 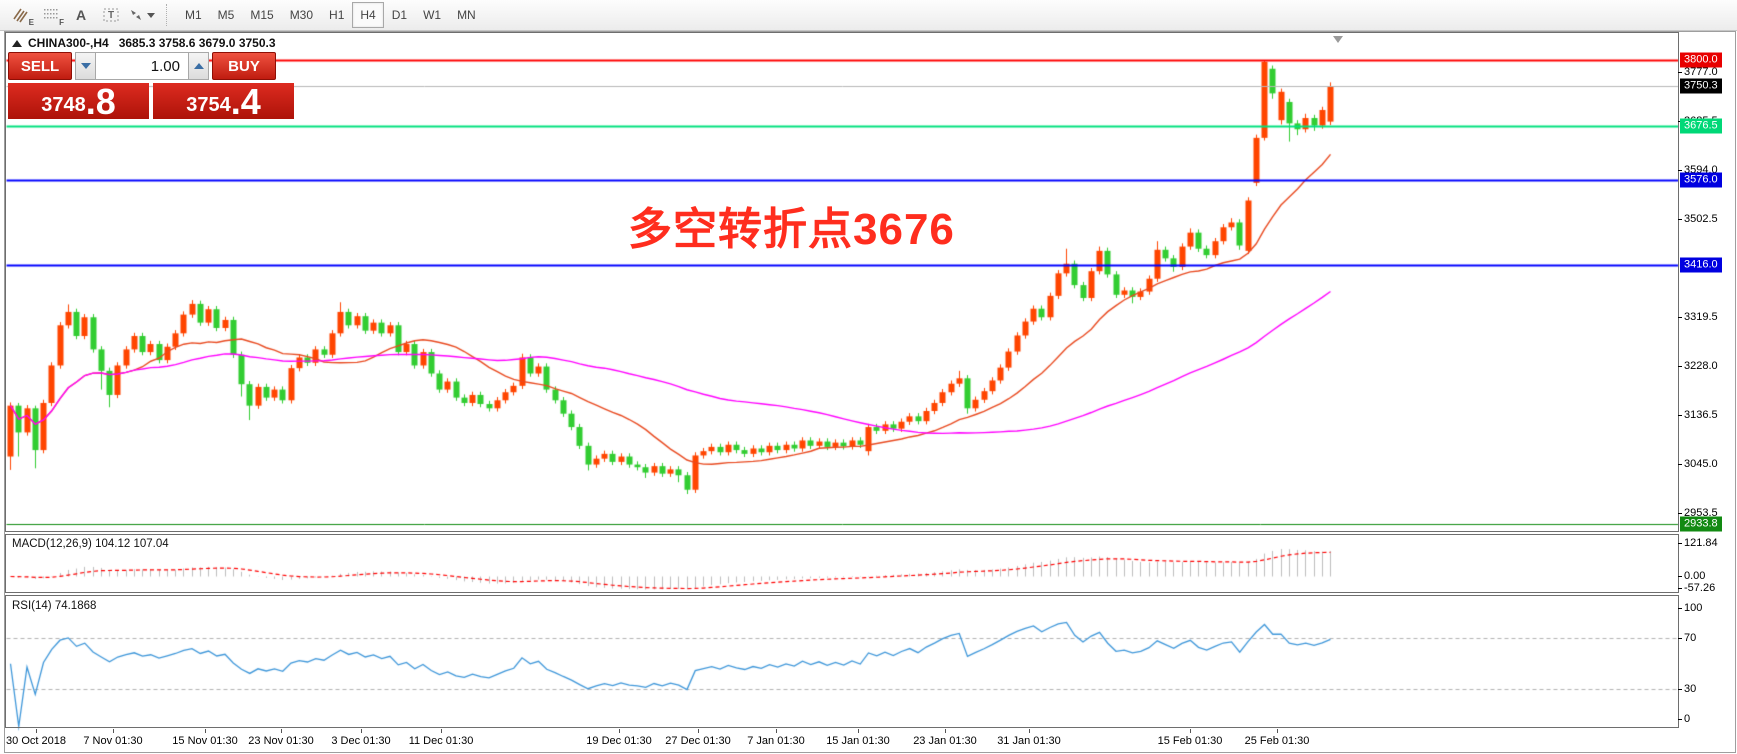 I want to click on time-tick-label: 7 Jan 01:30, so click(x=776, y=741).